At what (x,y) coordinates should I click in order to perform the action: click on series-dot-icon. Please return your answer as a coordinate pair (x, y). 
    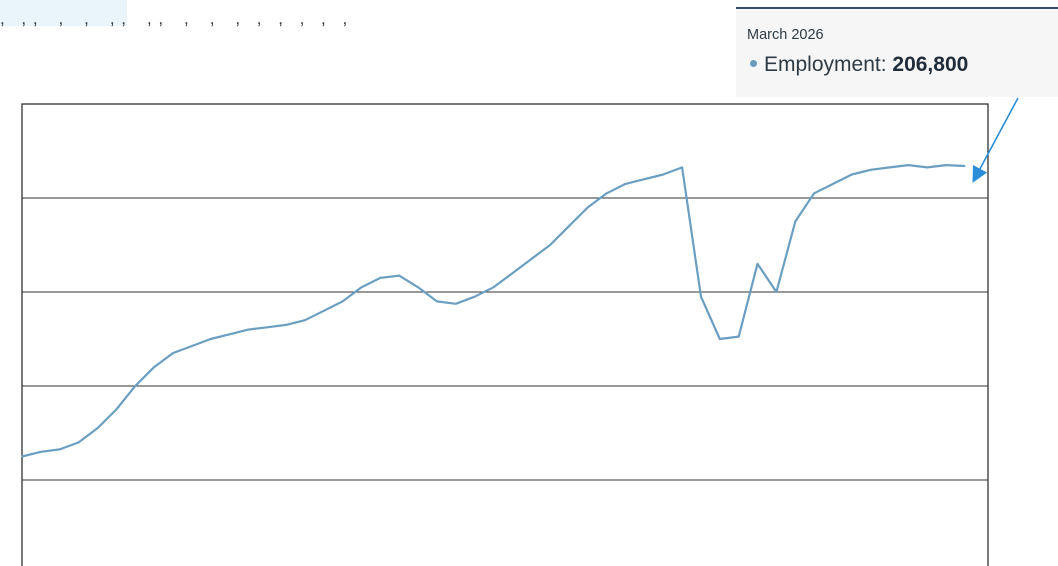
    Looking at the image, I should click on (753, 63).